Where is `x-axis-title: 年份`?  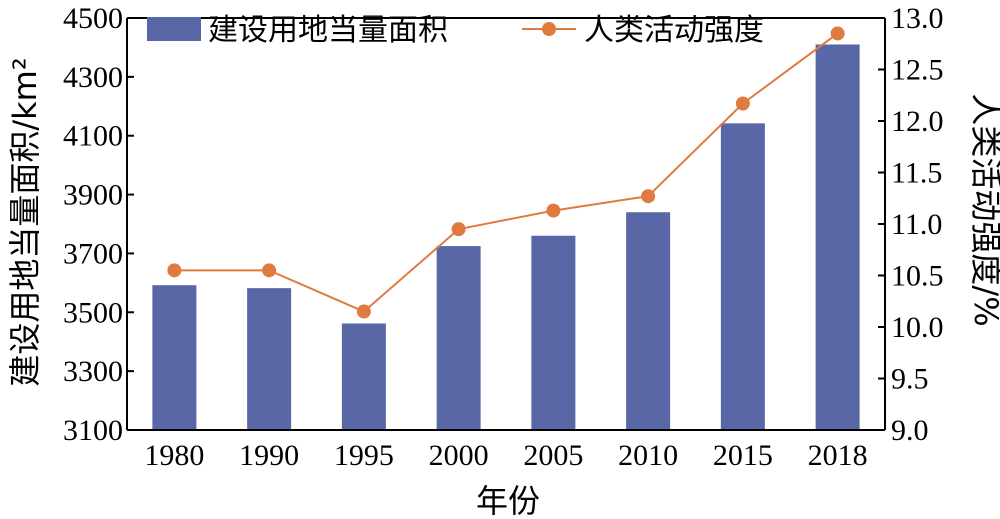
x-axis-title: 年份 is located at coordinates (508, 500).